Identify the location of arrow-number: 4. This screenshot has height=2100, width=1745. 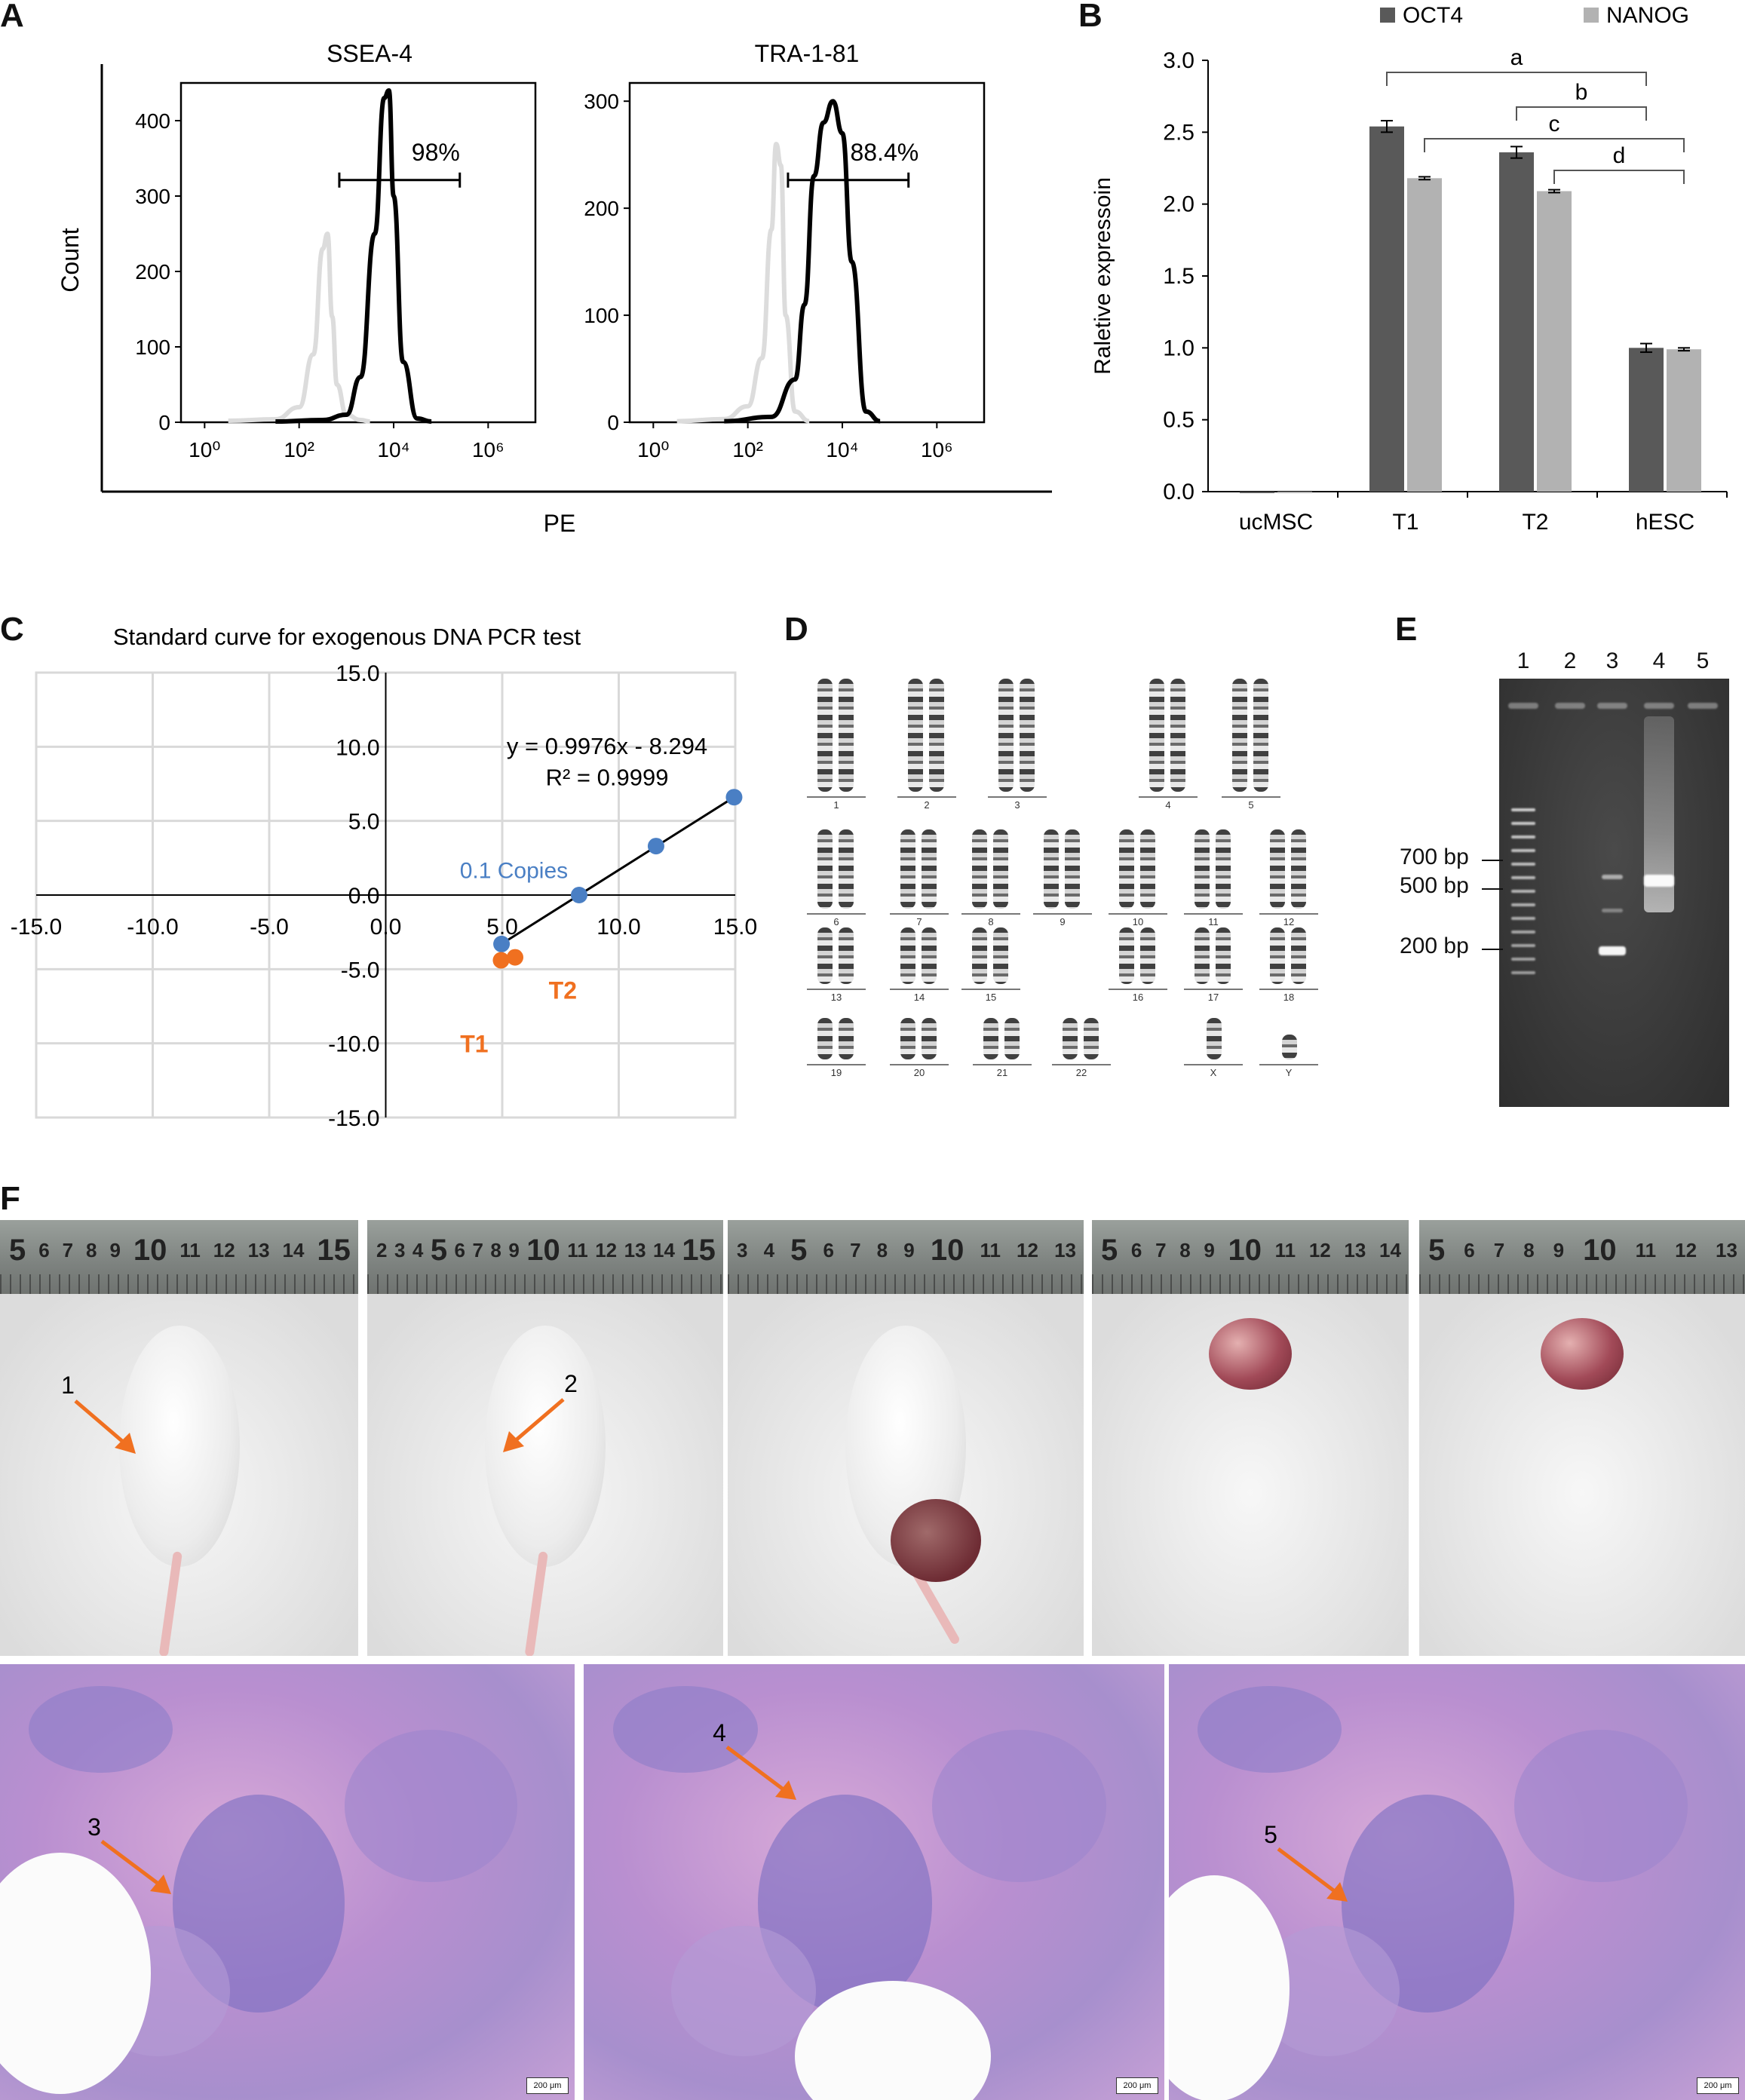
(719, 1732).